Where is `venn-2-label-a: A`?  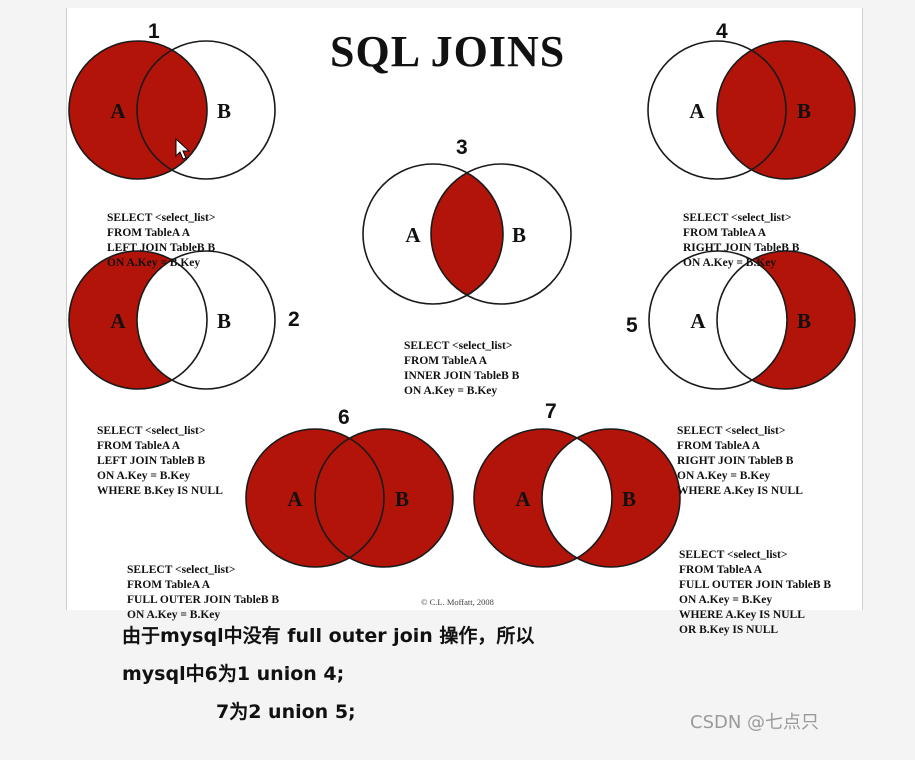 venn-2-label-a: A is located at coordinates (118, 321).